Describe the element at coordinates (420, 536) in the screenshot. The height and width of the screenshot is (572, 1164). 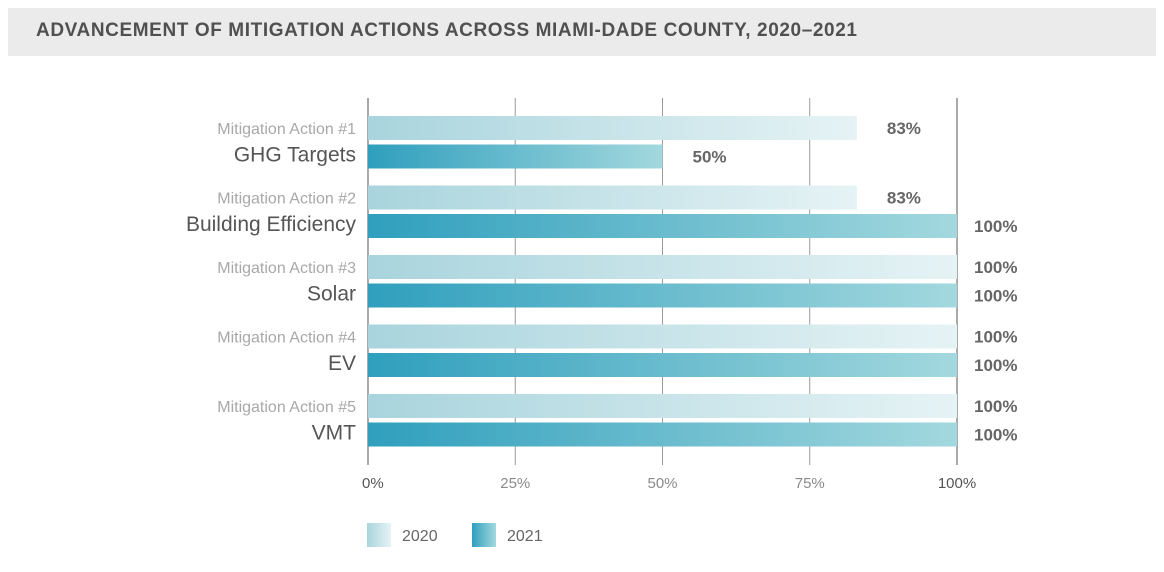
I see `legend-label: 2020` at that location.